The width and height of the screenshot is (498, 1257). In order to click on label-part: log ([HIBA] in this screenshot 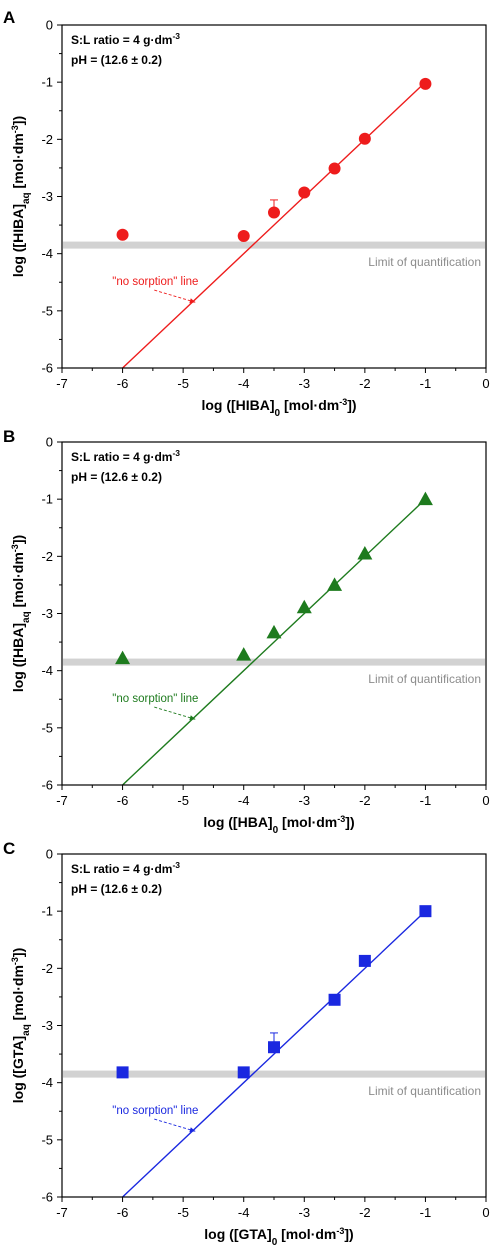, I will do `click(237, 405)`.